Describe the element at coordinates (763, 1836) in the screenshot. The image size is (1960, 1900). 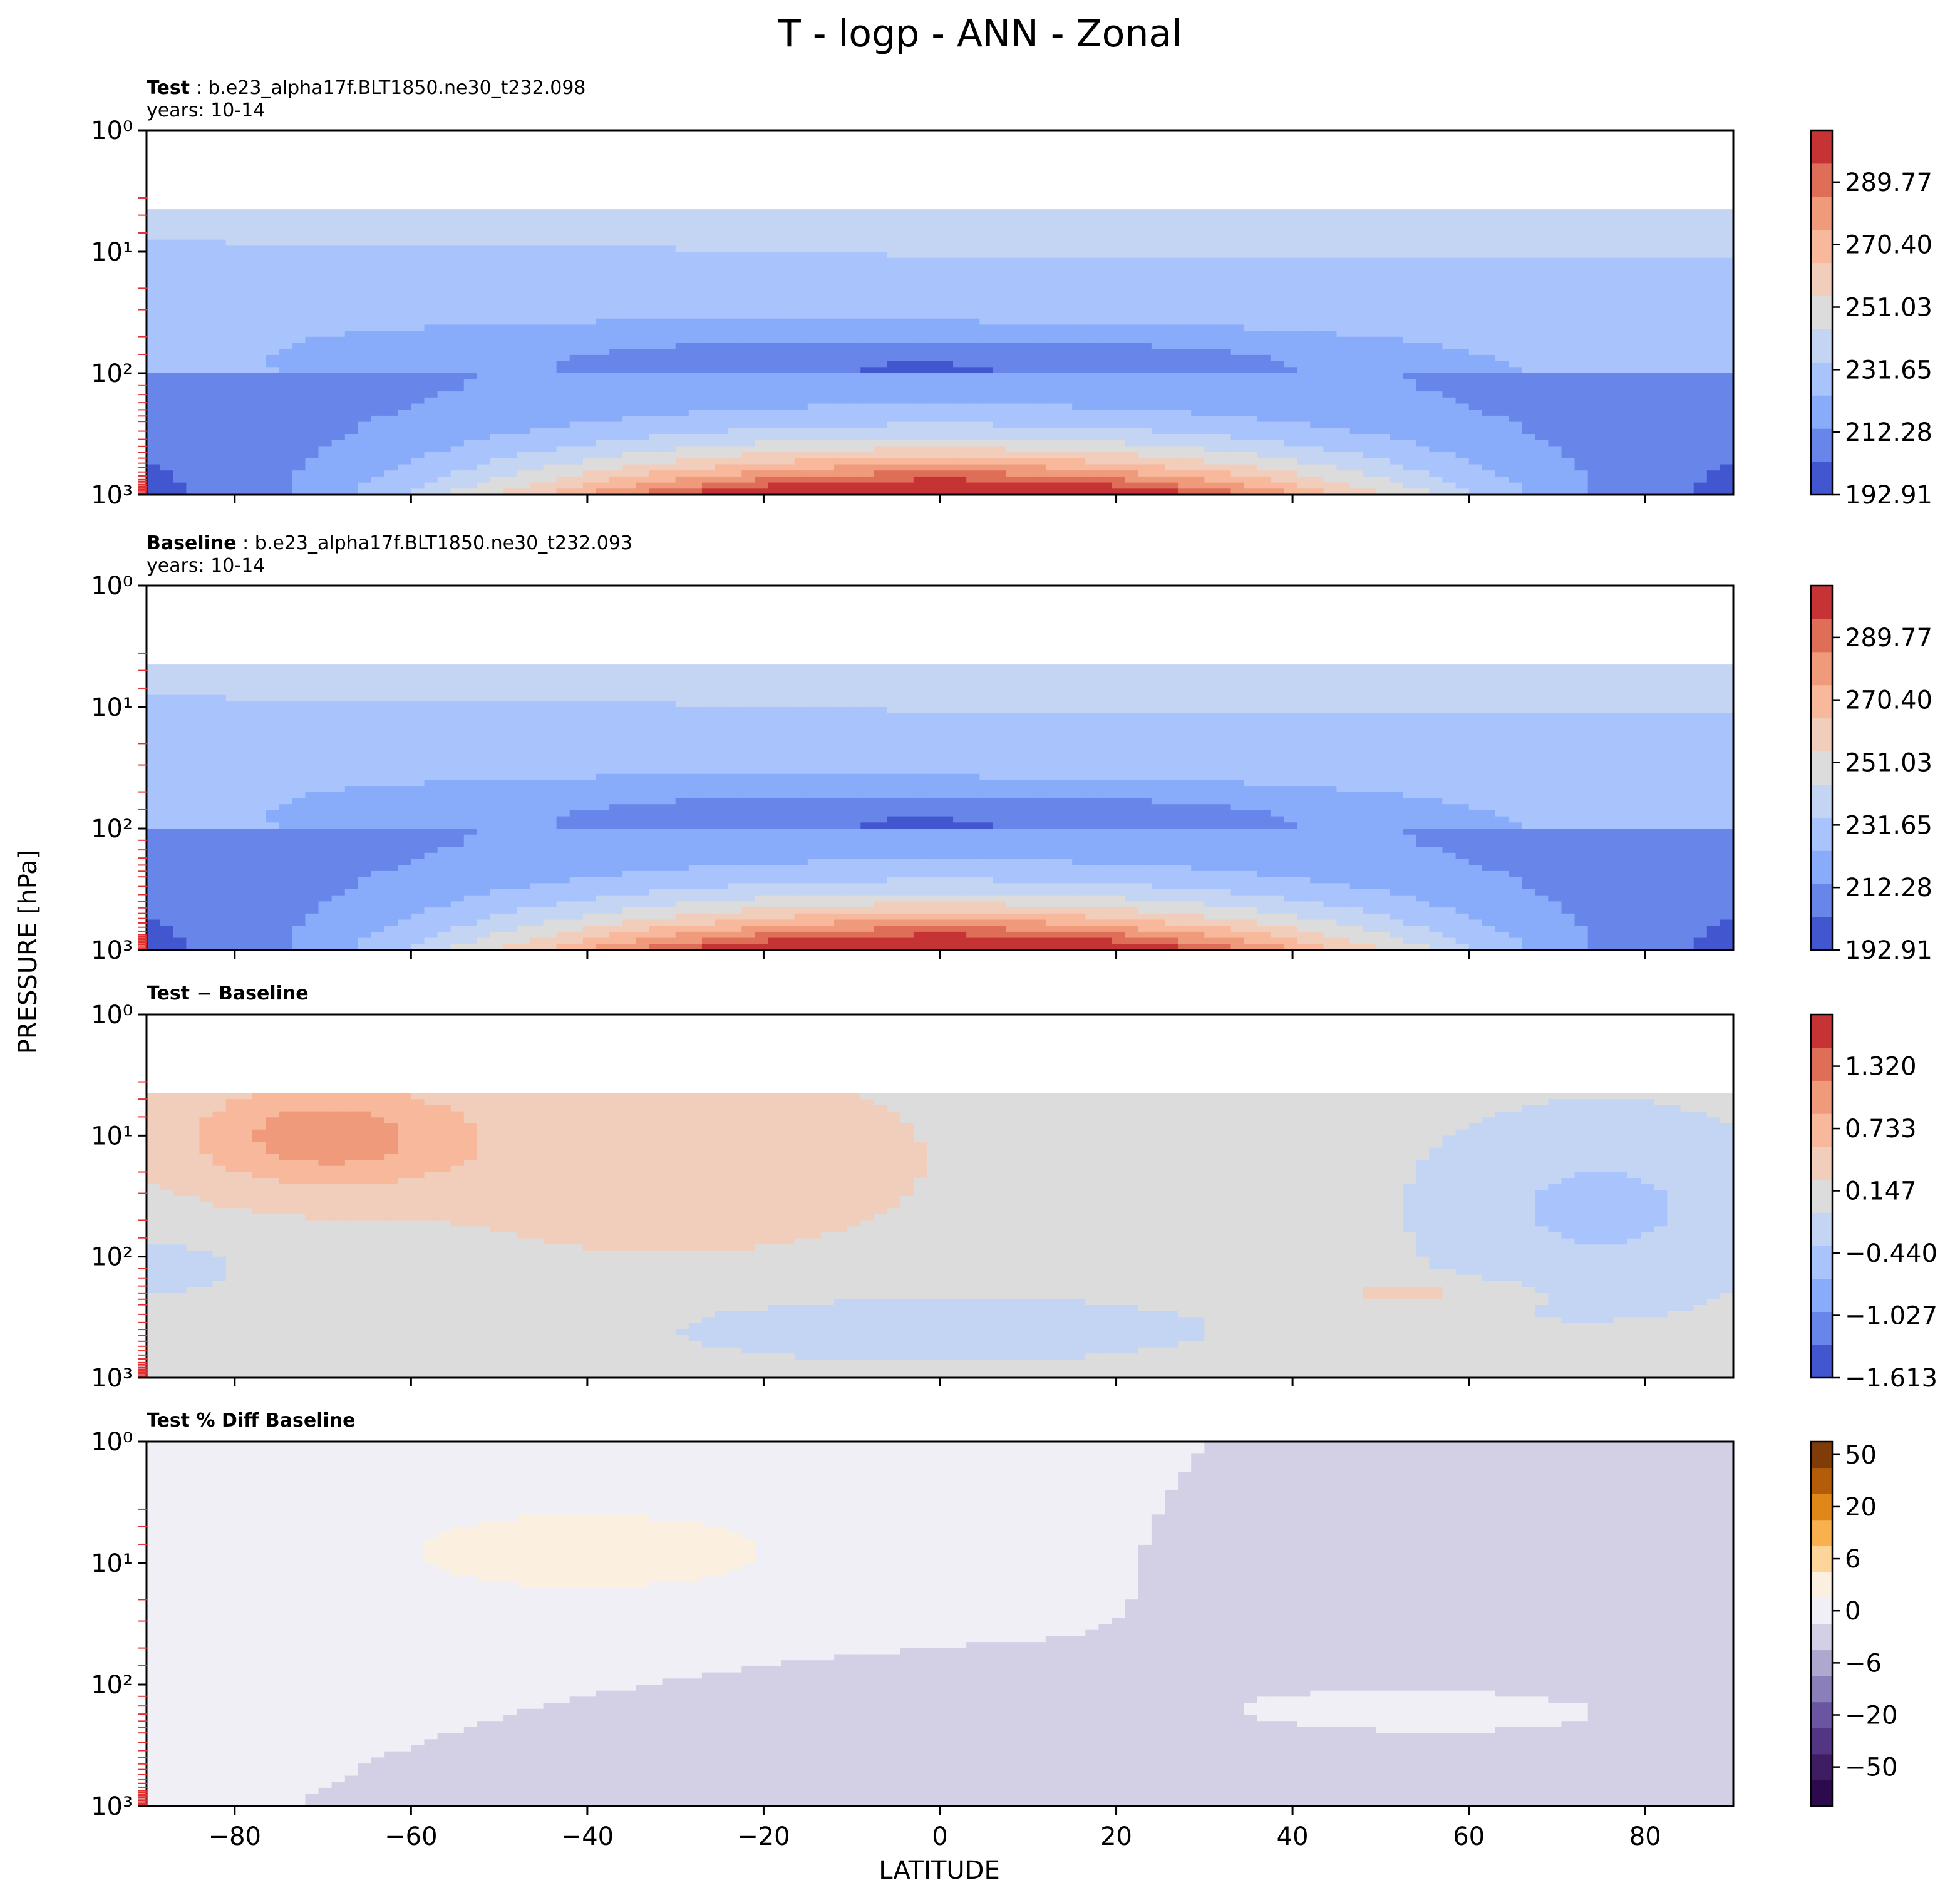
I see `x-tick-label: −20` at that location.